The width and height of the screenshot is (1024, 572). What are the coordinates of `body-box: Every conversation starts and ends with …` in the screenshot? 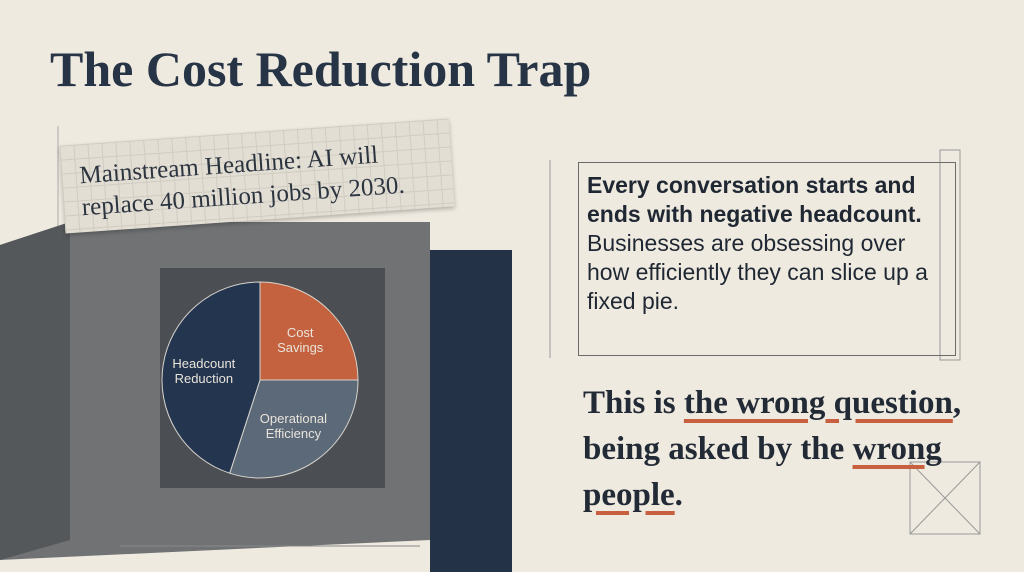 It's located at (767, 259).